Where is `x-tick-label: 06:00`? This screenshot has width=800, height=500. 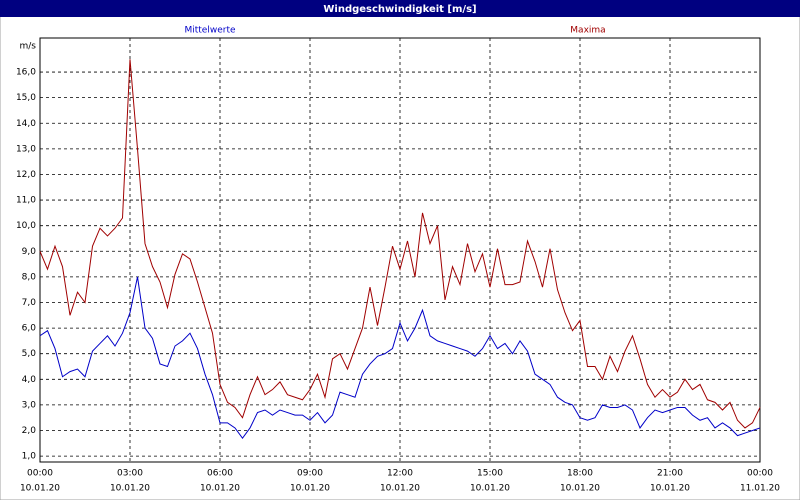 x-tick-label: 06:00 is located at coordinates (220, 474).